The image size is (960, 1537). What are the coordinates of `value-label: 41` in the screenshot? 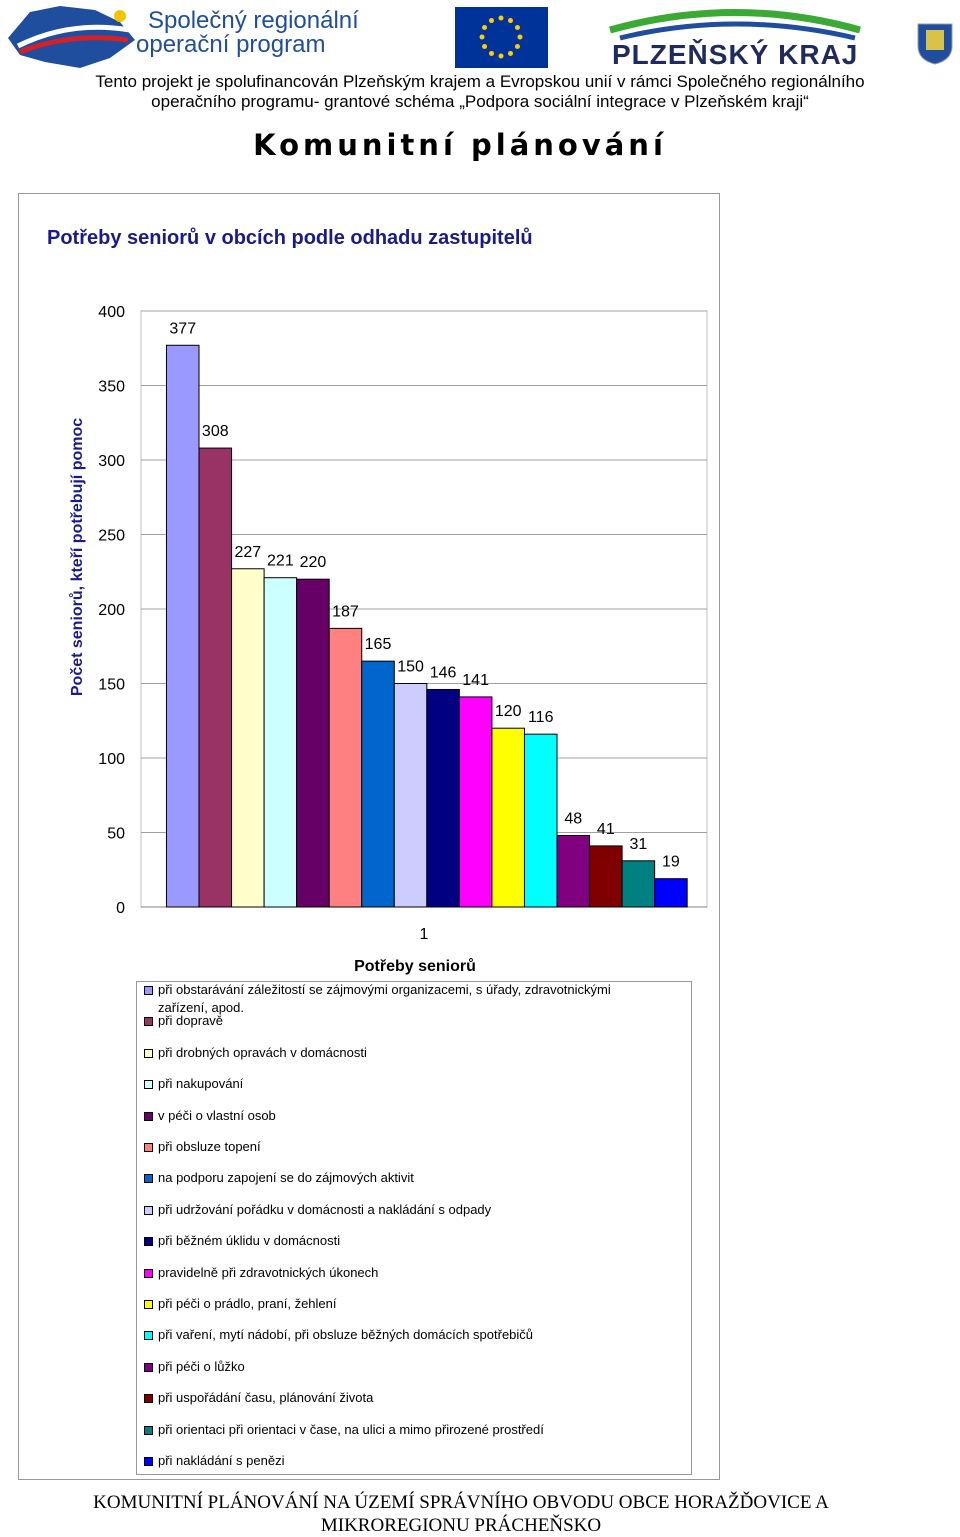 It's located at (606, 829).